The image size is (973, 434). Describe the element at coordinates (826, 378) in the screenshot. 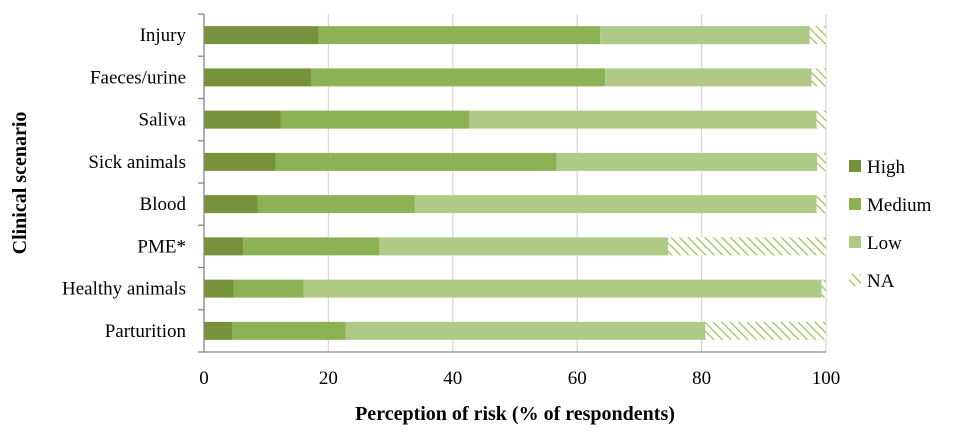

I see `x-tick-label: 100` at that location.